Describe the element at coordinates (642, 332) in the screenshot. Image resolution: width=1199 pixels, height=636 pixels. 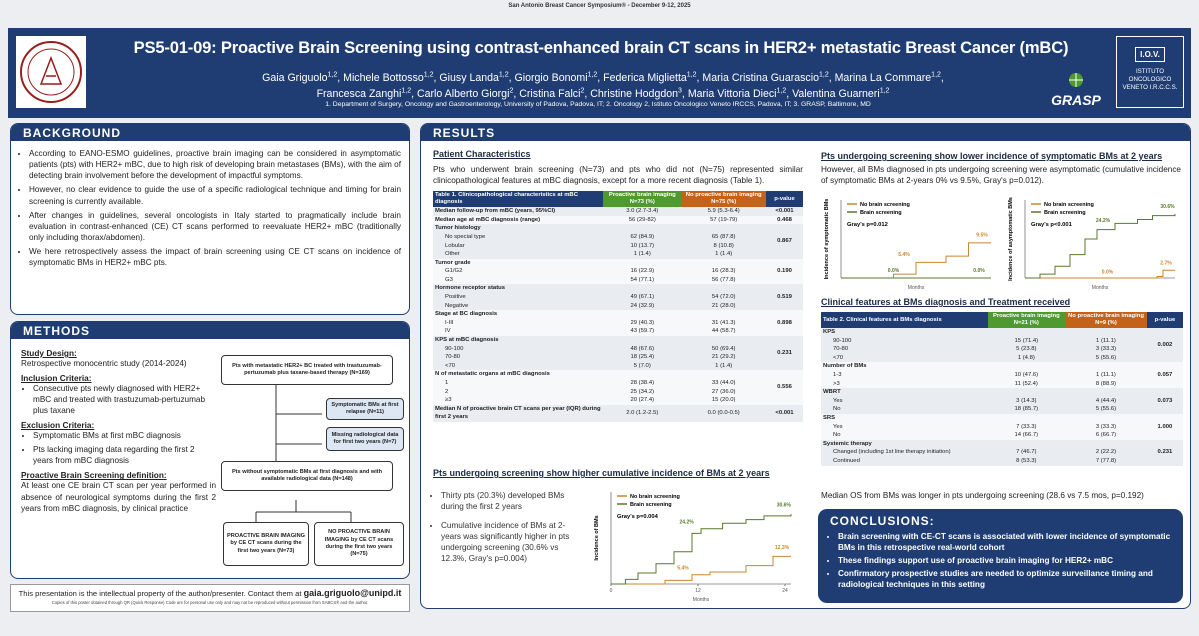
I see `cell: 43 (59.7)` at that location.